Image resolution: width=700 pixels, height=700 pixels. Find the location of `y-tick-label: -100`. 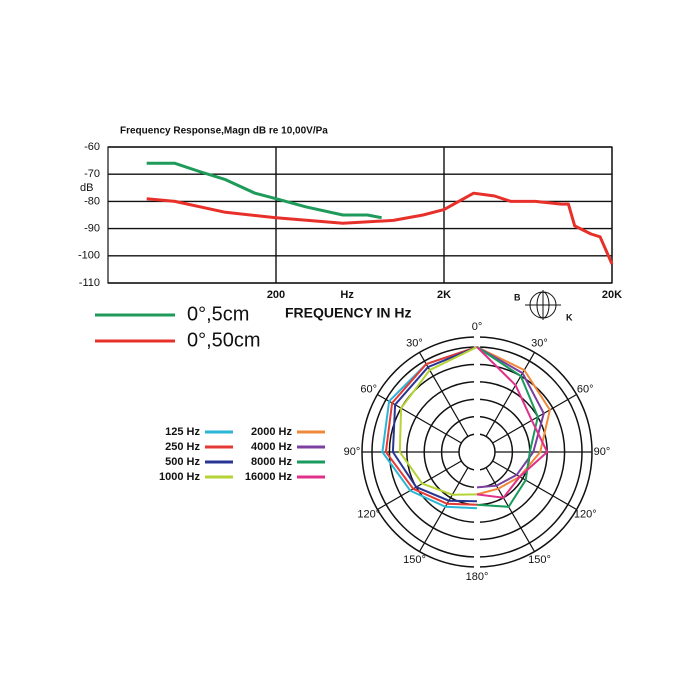

y-tick-label: -100 is located at coordinates (89, 256).